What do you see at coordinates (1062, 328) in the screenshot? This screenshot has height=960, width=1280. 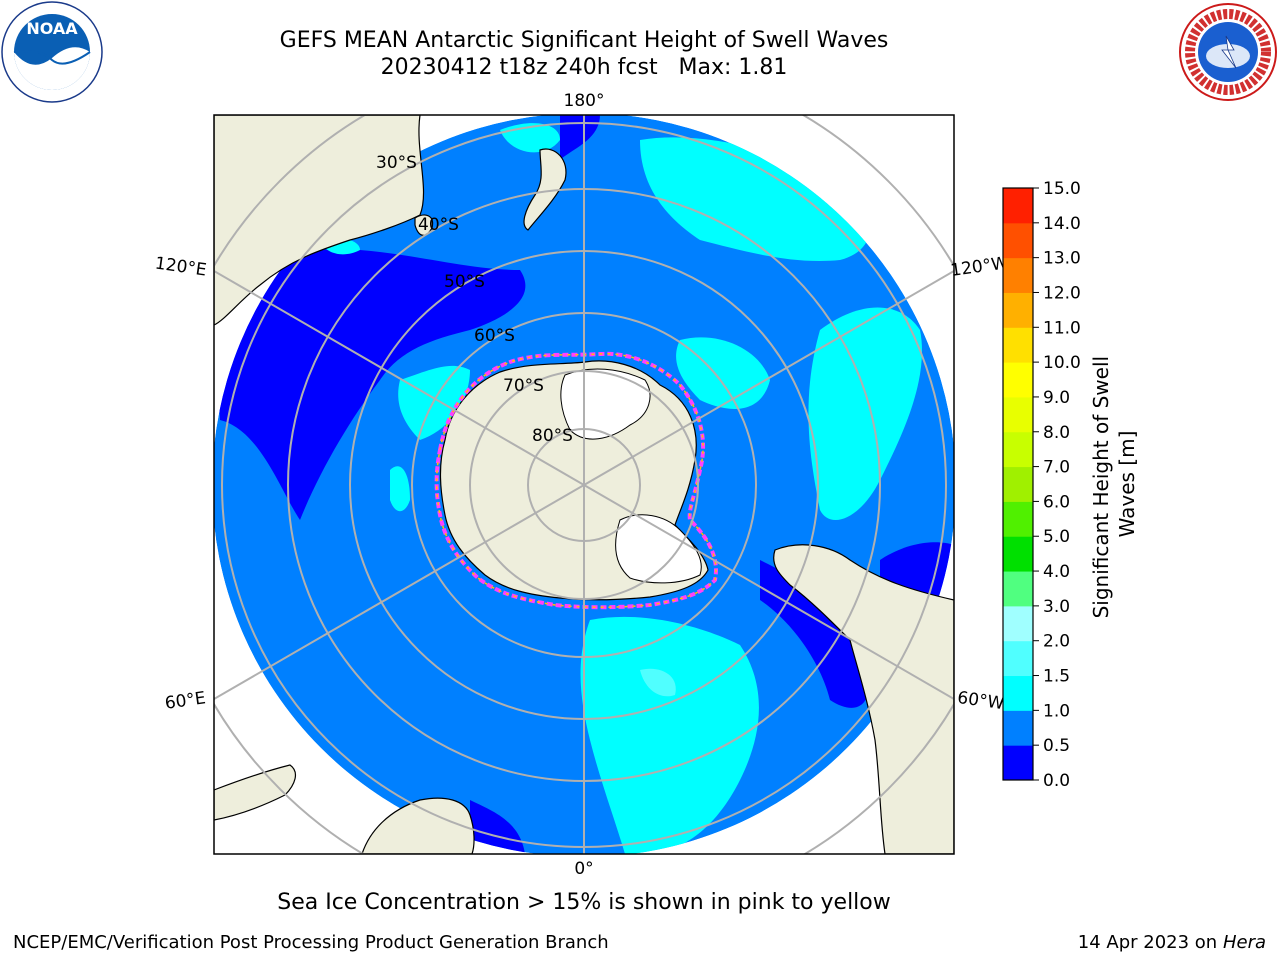 I see `colorbar-tick-label: 11.0` at bounding box center [1062, 328].